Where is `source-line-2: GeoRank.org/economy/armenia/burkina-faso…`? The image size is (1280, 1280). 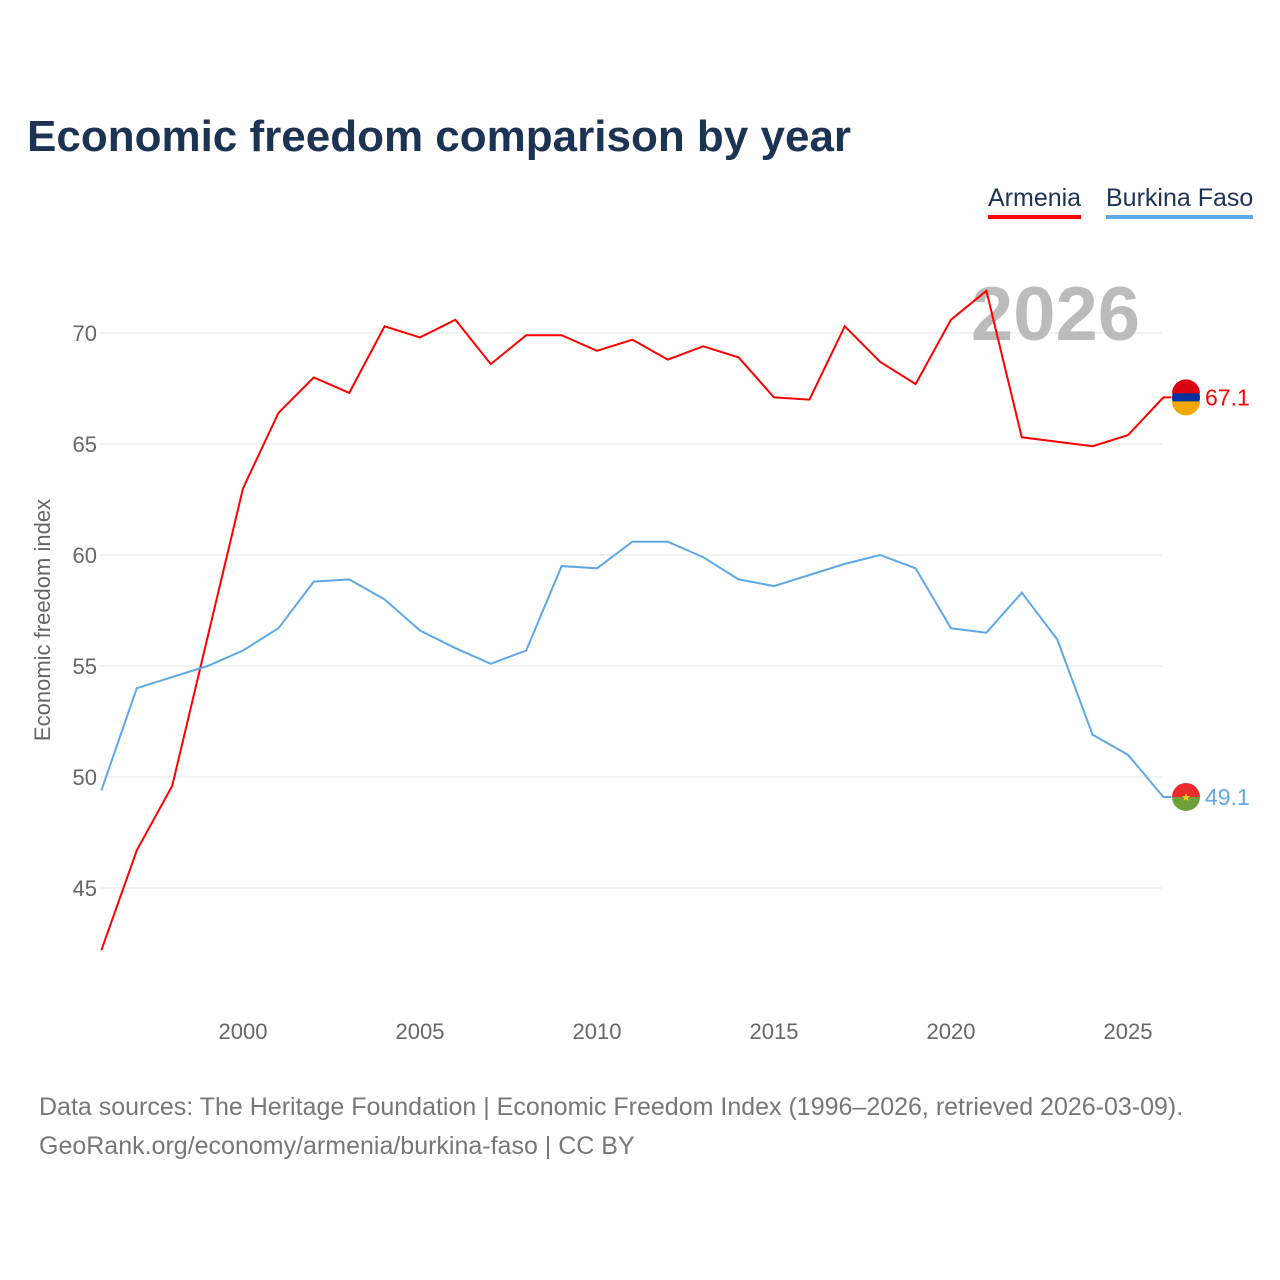 source-line-2: GeoRank.org/economy/armenia/burkina-faso… is located at coordinates (337, 1146).